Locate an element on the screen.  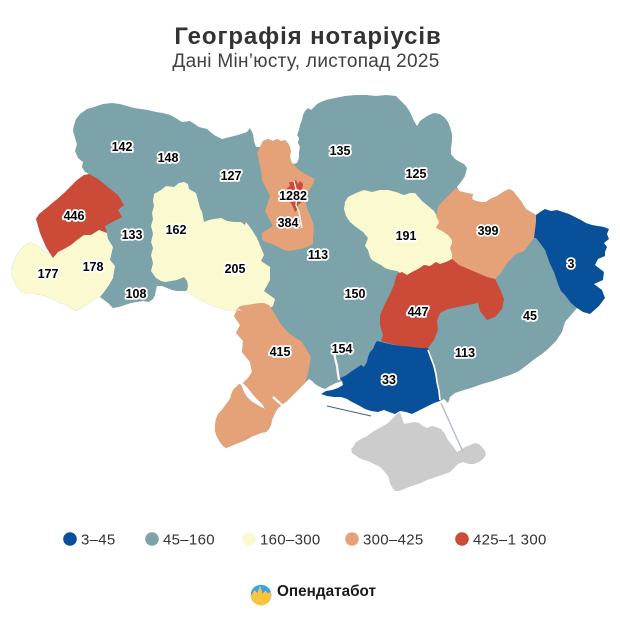
svg-text: 135 is located at coordinates (340, 151).